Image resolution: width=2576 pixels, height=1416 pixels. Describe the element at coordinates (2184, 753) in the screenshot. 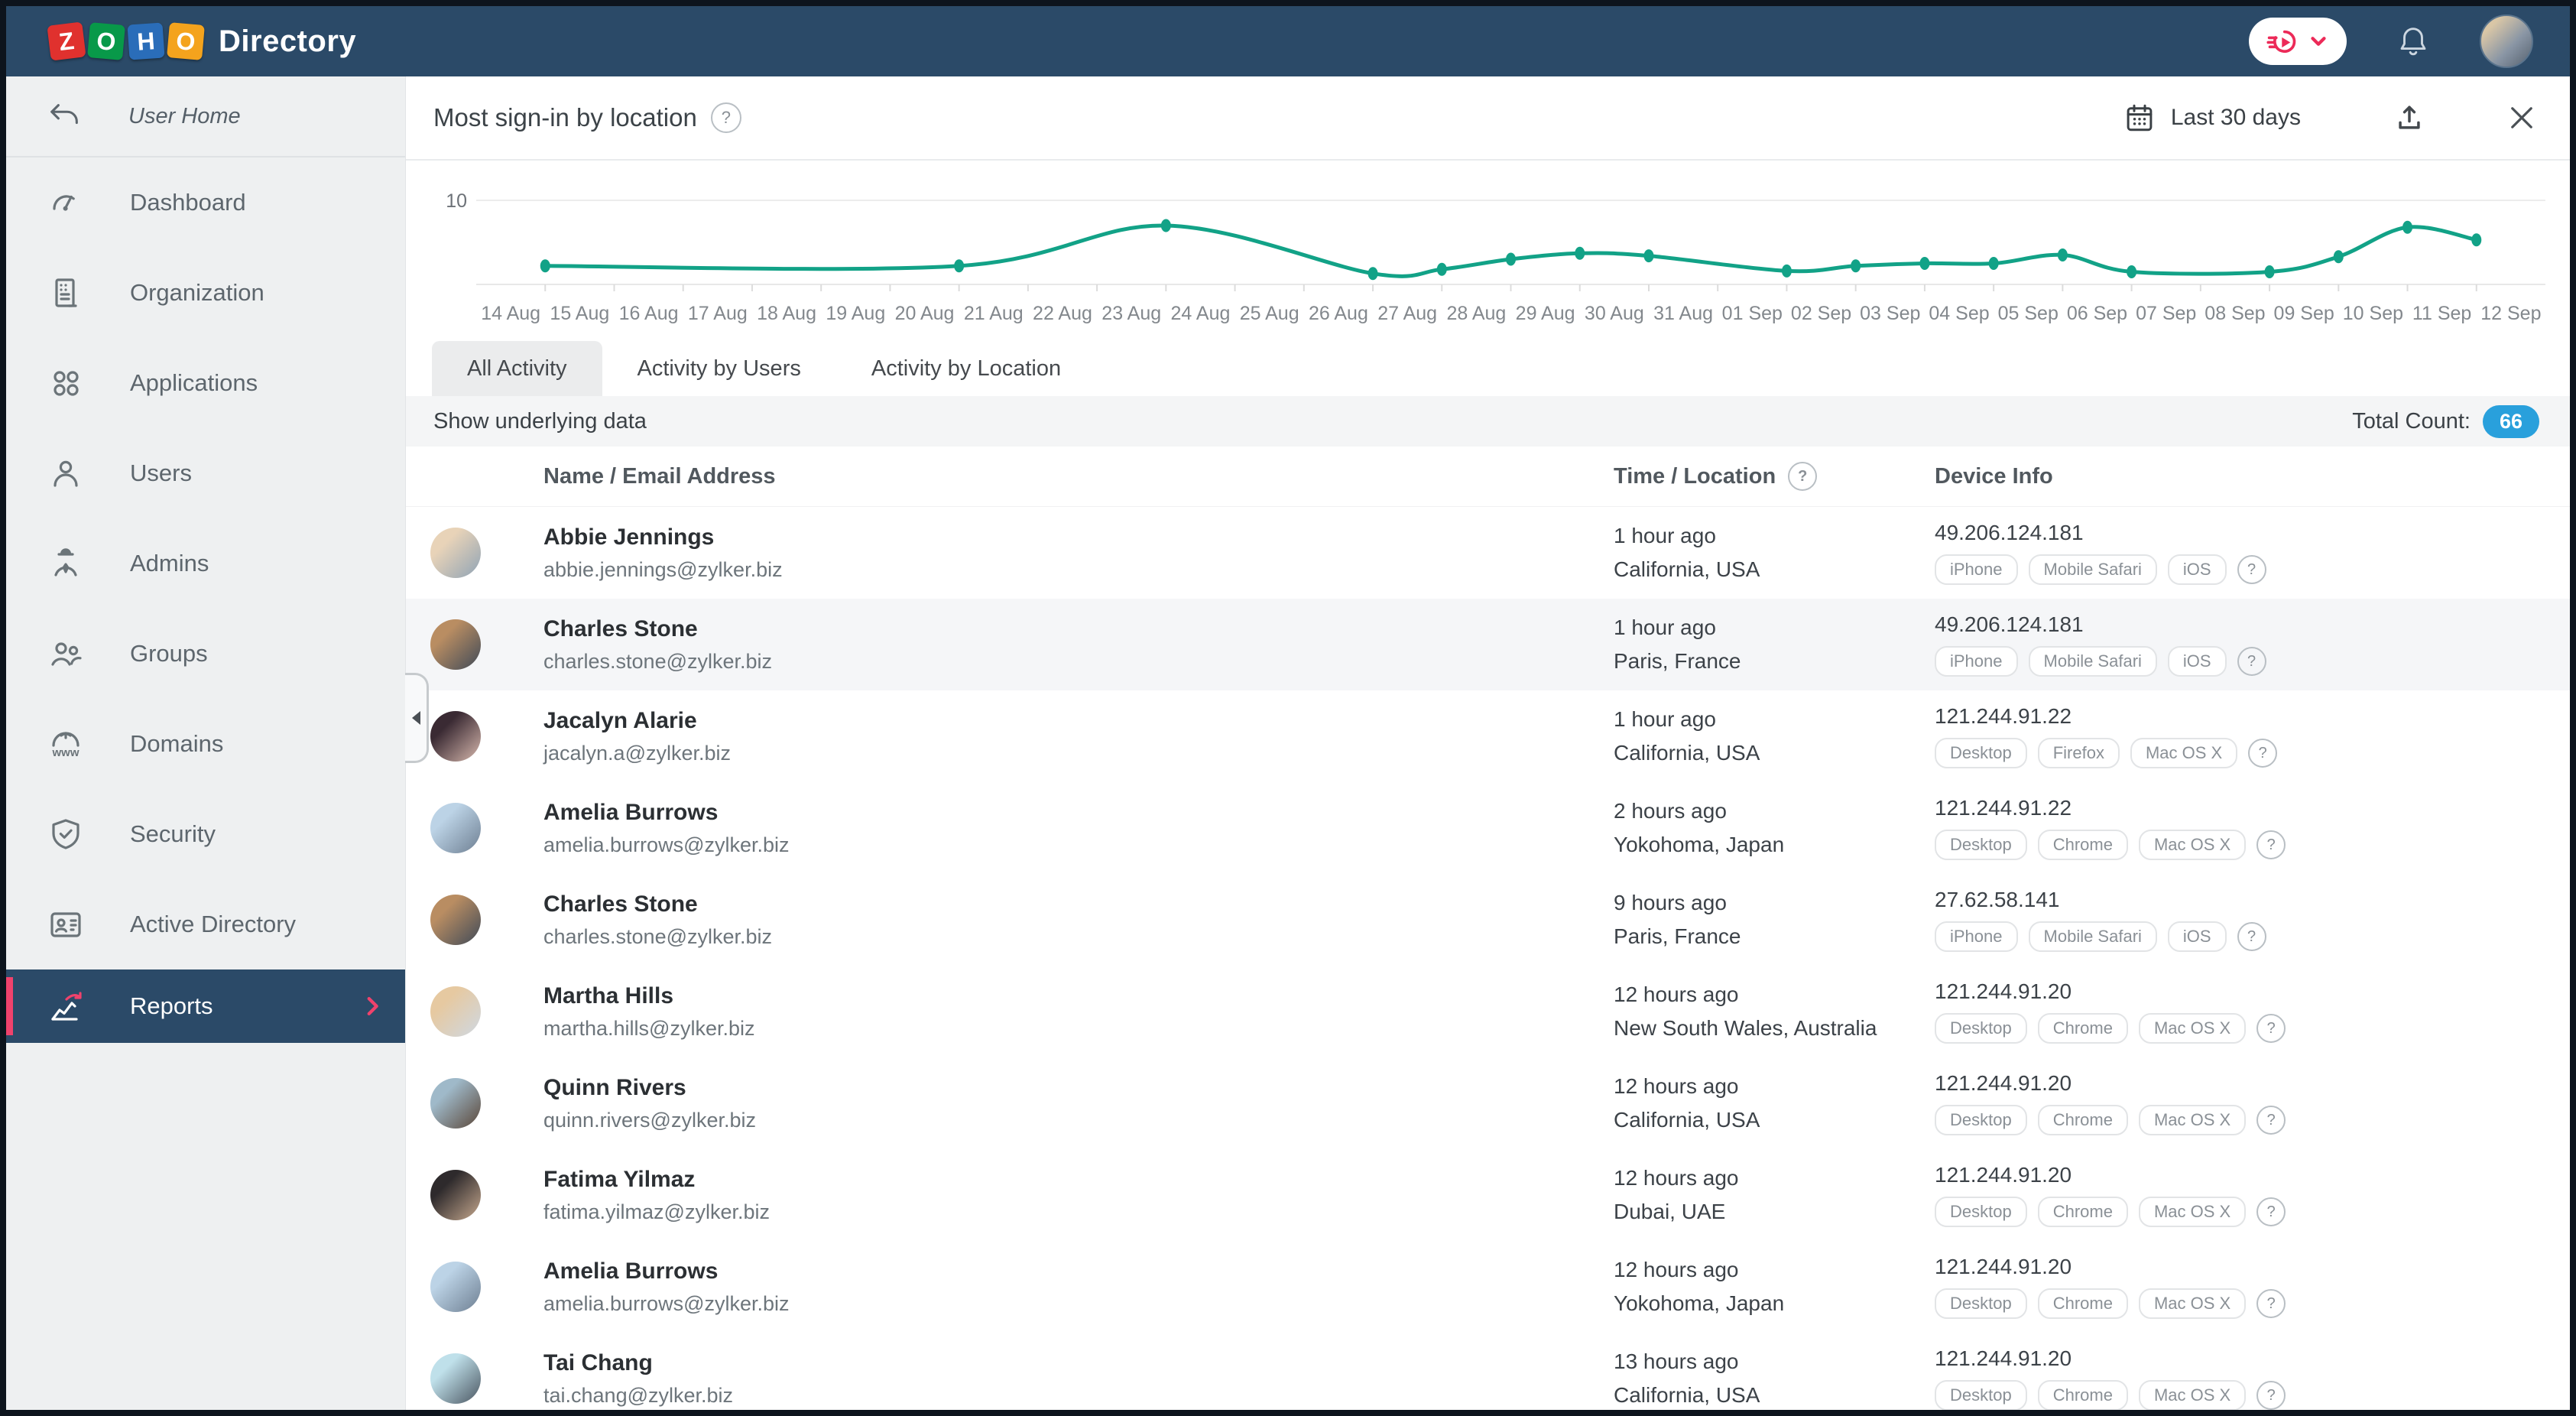

I see `device-tag: Mac OS X` at that location.